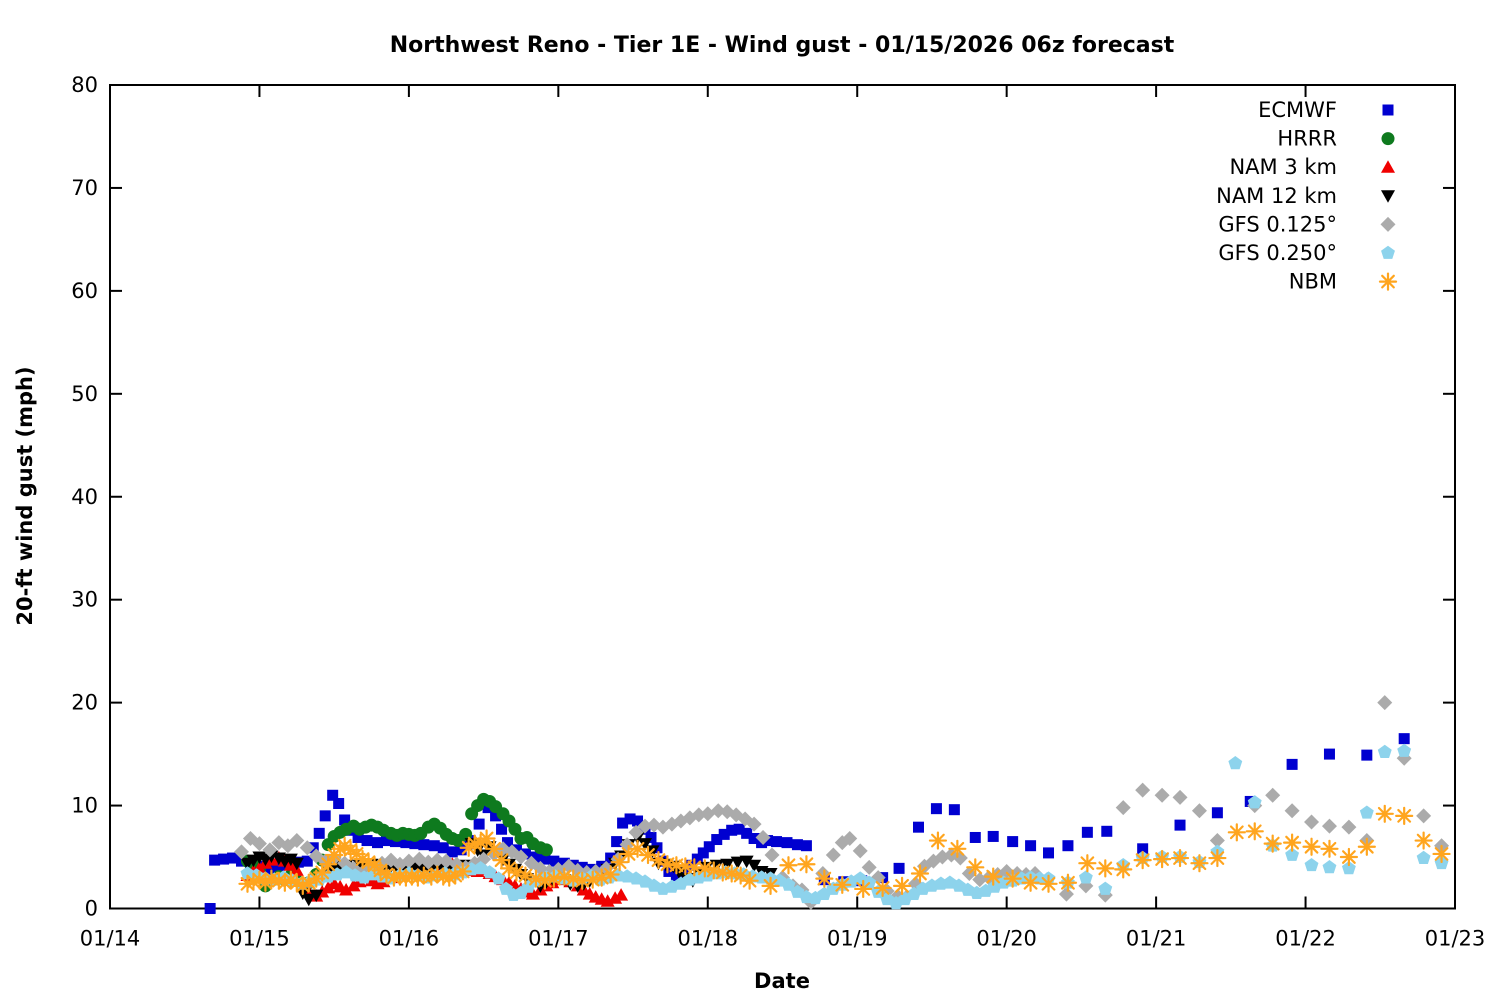  I want to click on x-tick-label: 01/19, so click(857, 939).